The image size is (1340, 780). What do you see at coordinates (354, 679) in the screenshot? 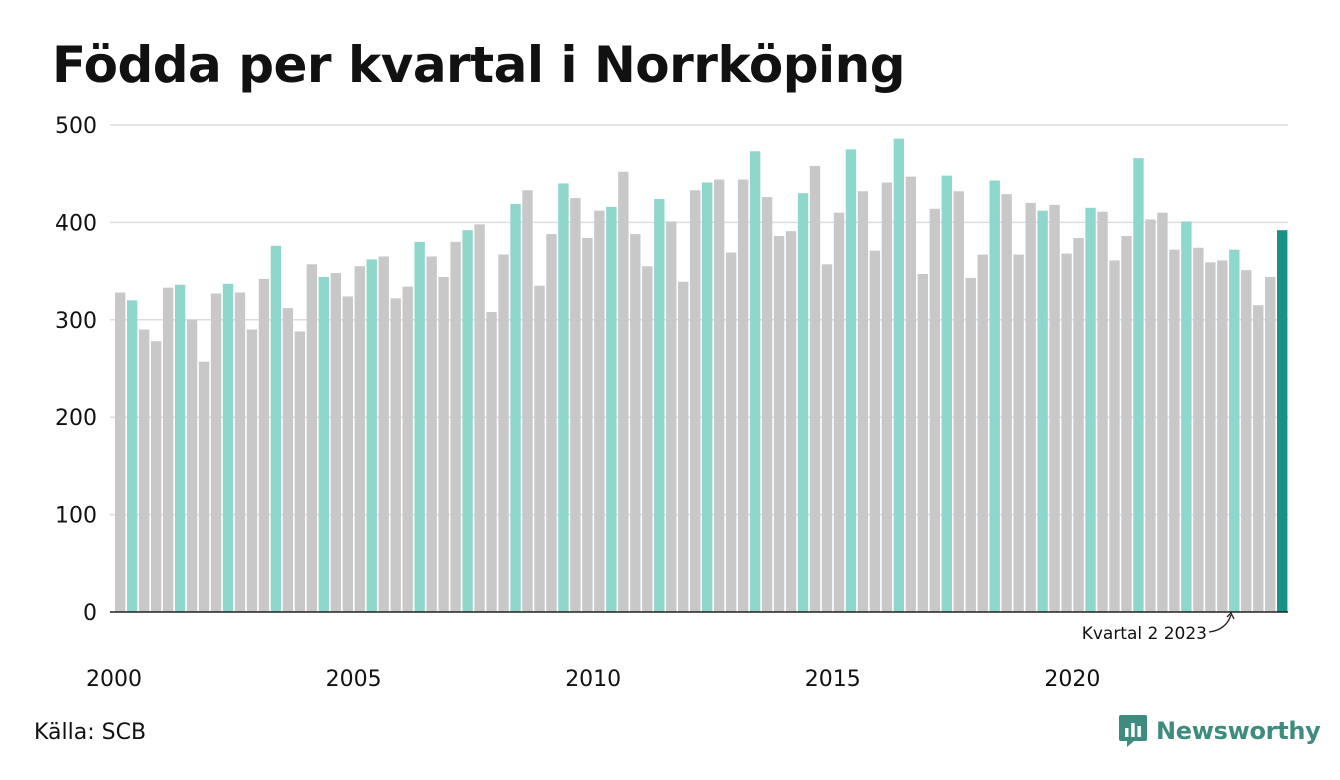
I see `x-tick-label: 2005` at bounding box center [354, 679].